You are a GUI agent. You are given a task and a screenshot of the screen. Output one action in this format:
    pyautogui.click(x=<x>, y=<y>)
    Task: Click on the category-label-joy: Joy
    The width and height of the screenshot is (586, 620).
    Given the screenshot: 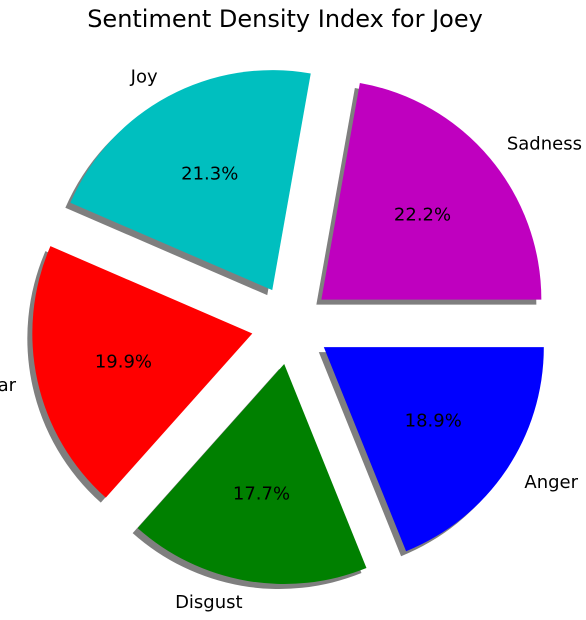 What is the action you would take?
    pyautogui.click(x=144, y=76)
    